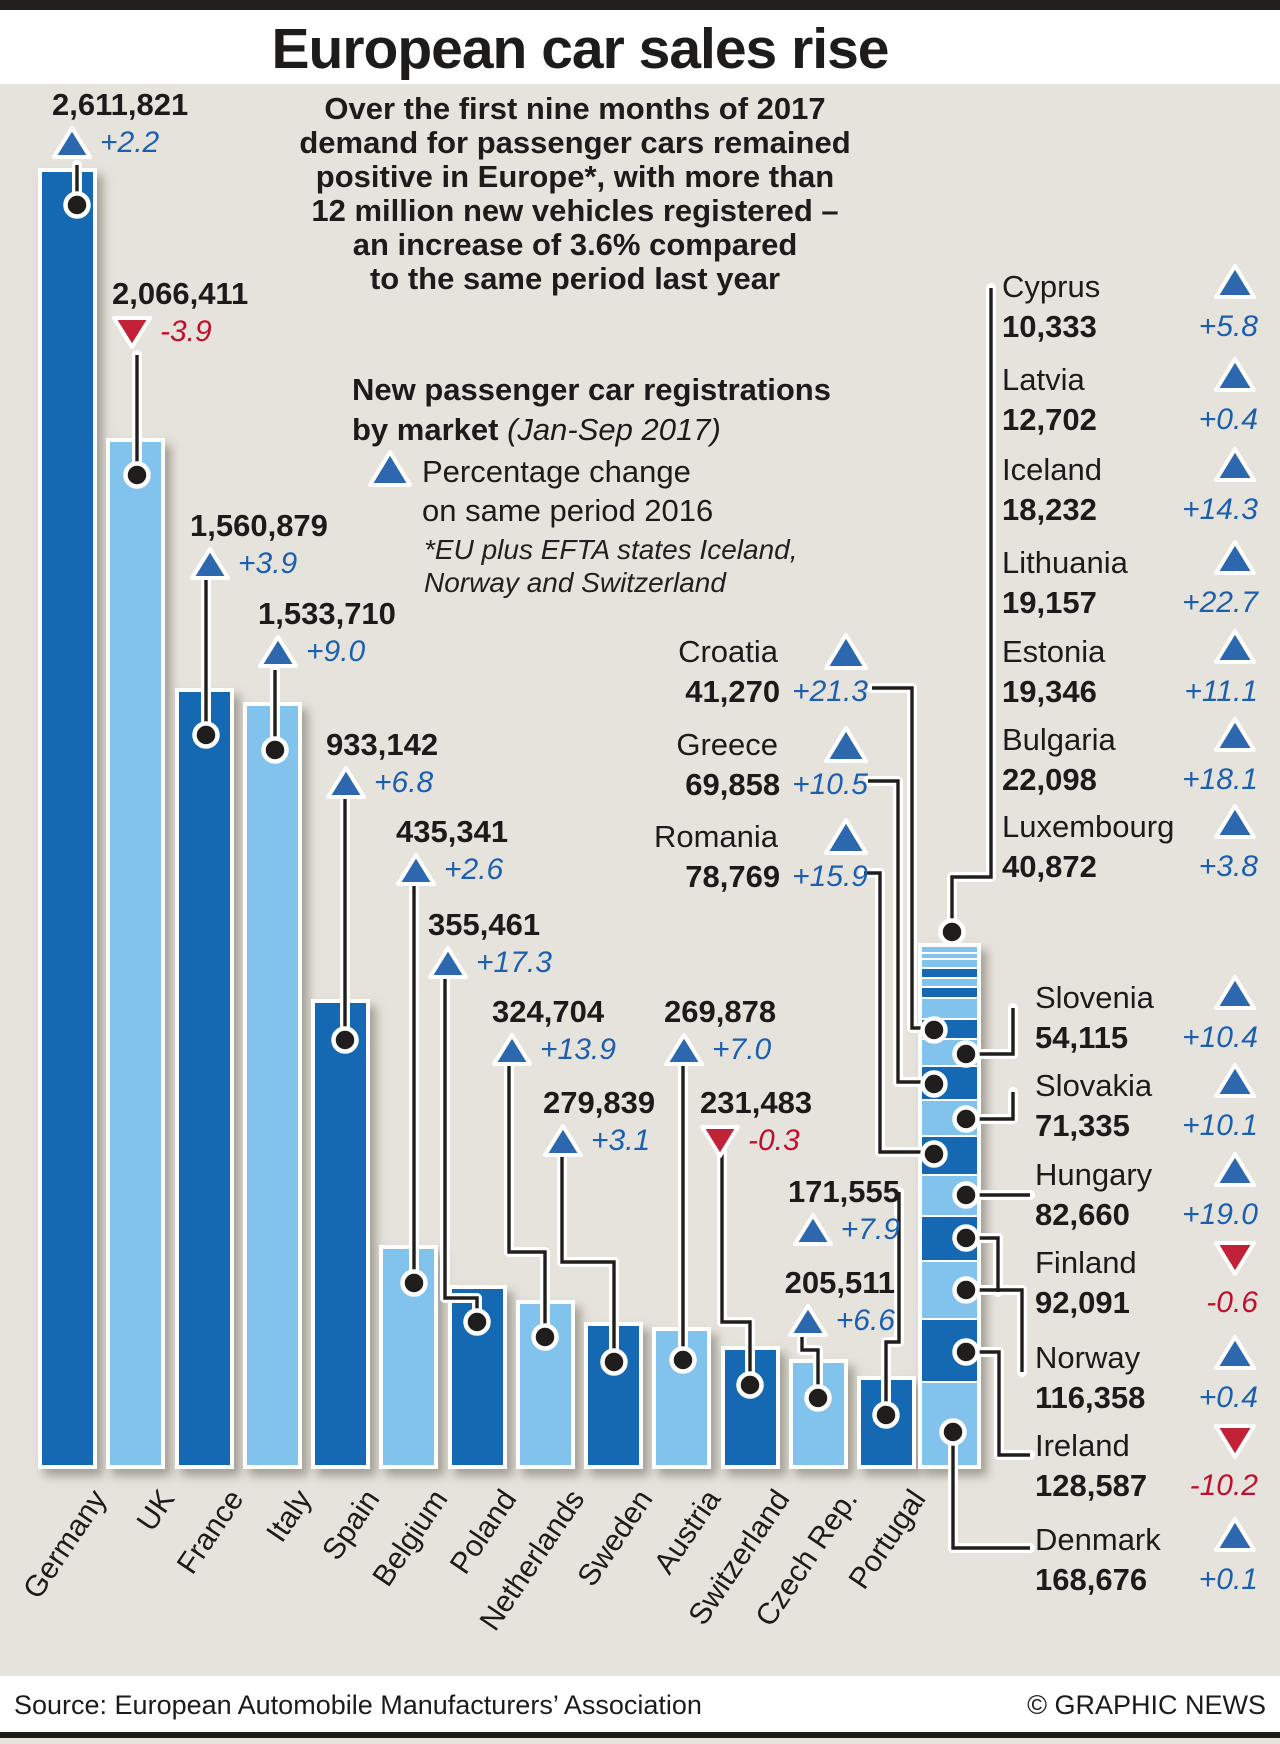  I want to click on stacked-bar-small-markets, so click(949, 1206).